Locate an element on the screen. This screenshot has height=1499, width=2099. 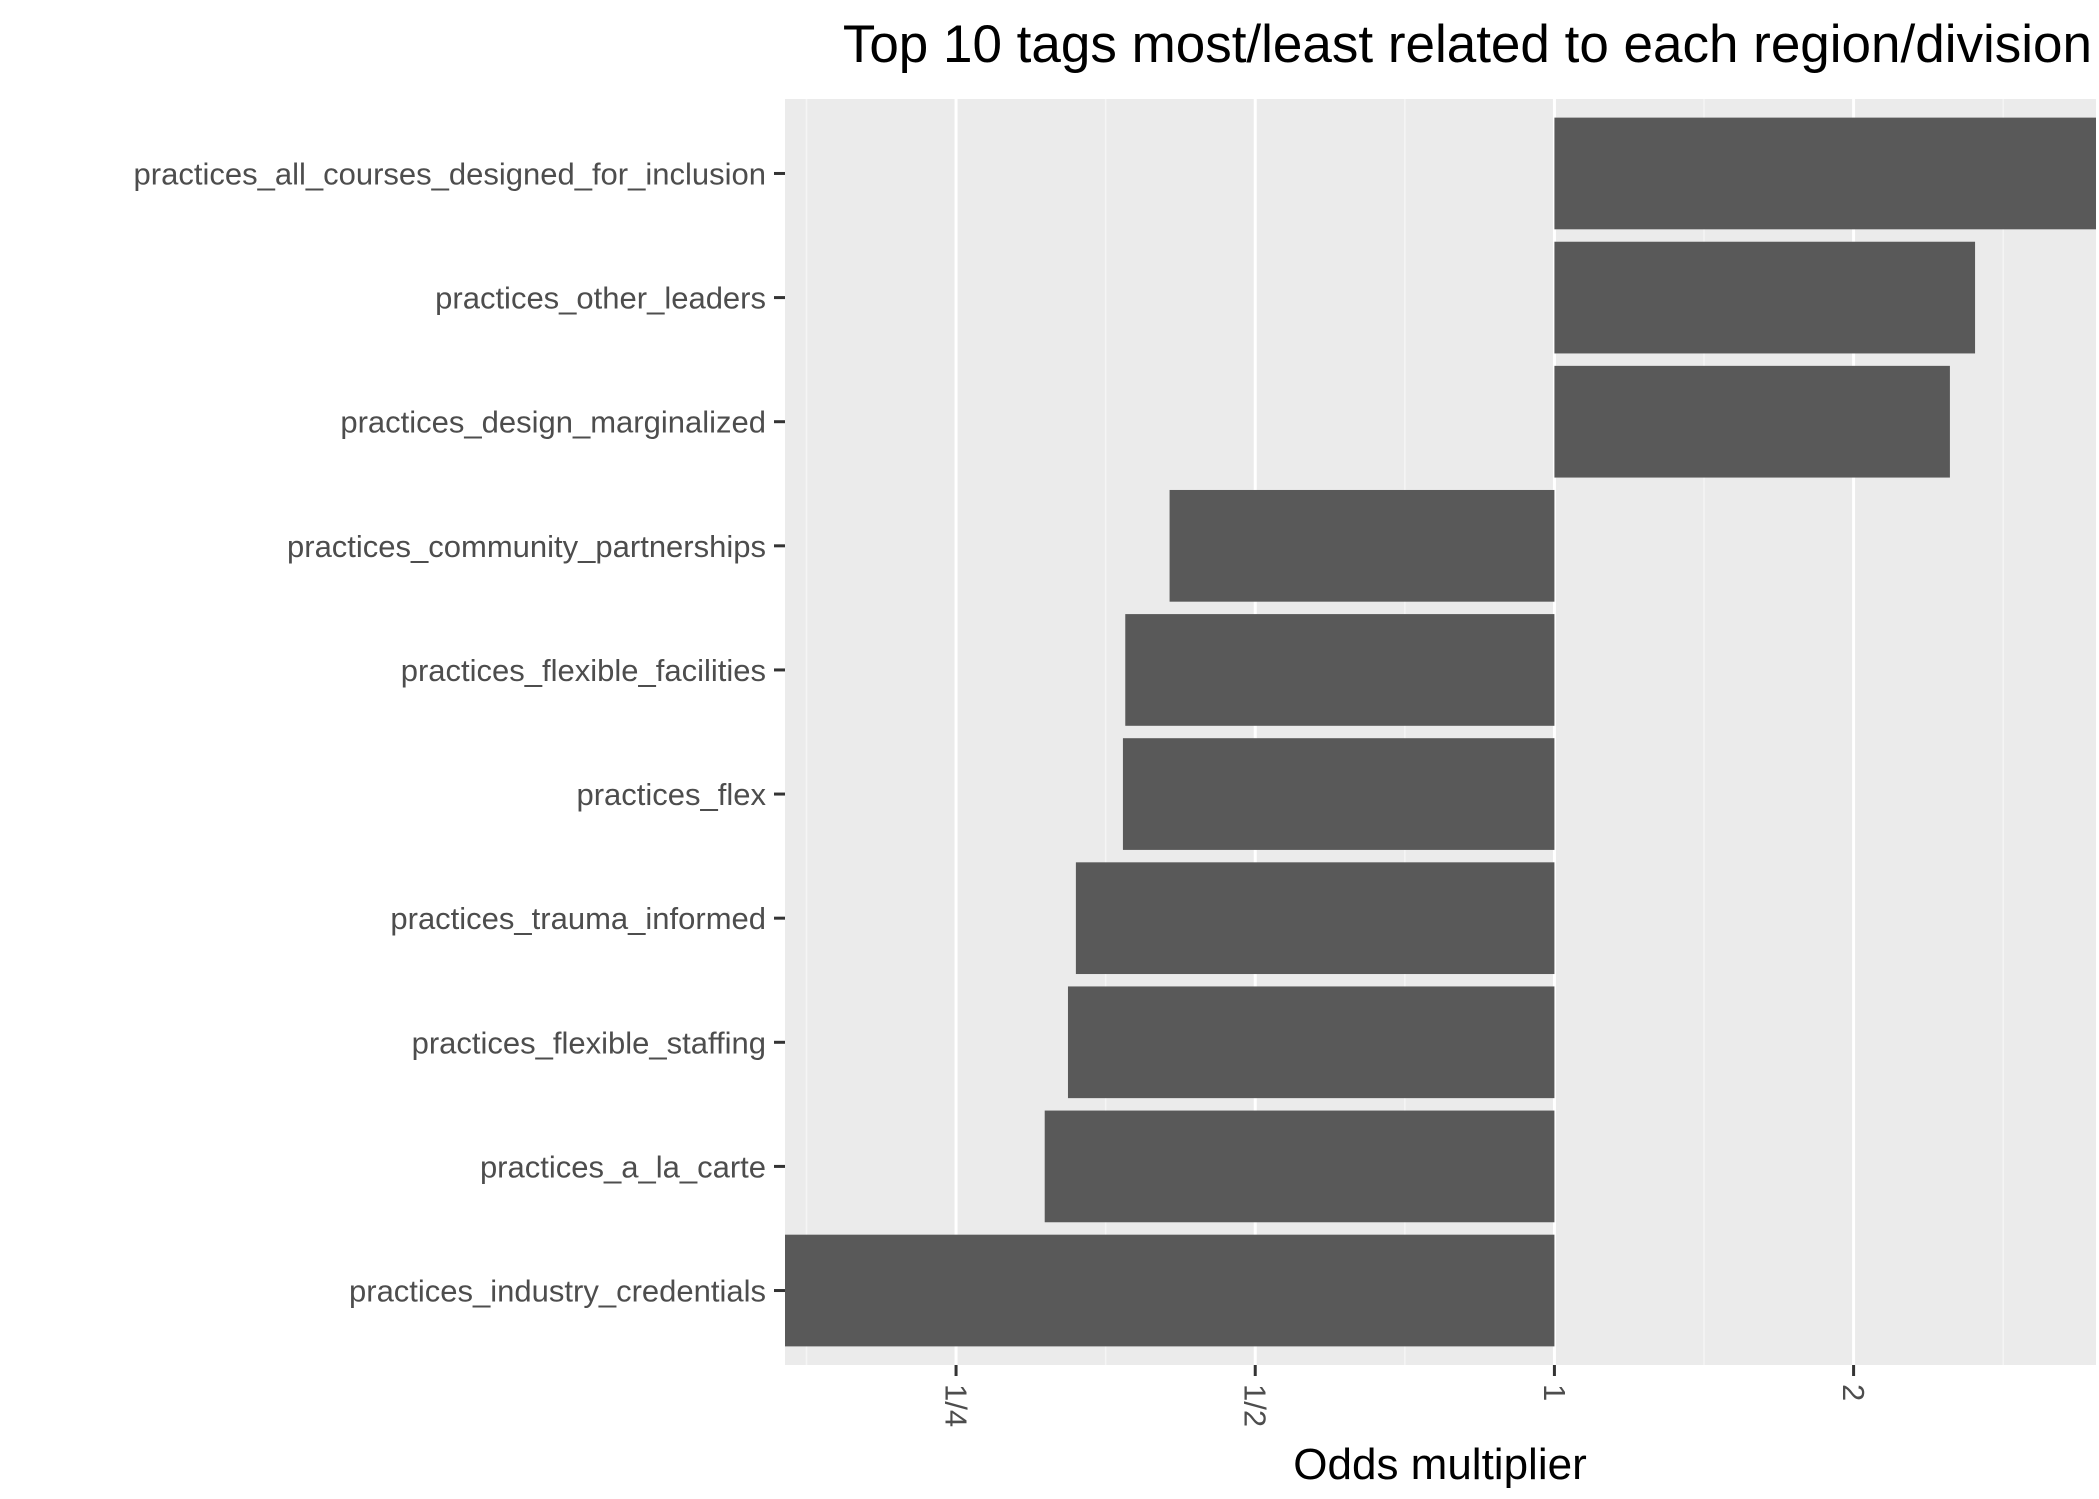
y-tick-label: practices_community_partnerships is located at coordinates (526, 546).